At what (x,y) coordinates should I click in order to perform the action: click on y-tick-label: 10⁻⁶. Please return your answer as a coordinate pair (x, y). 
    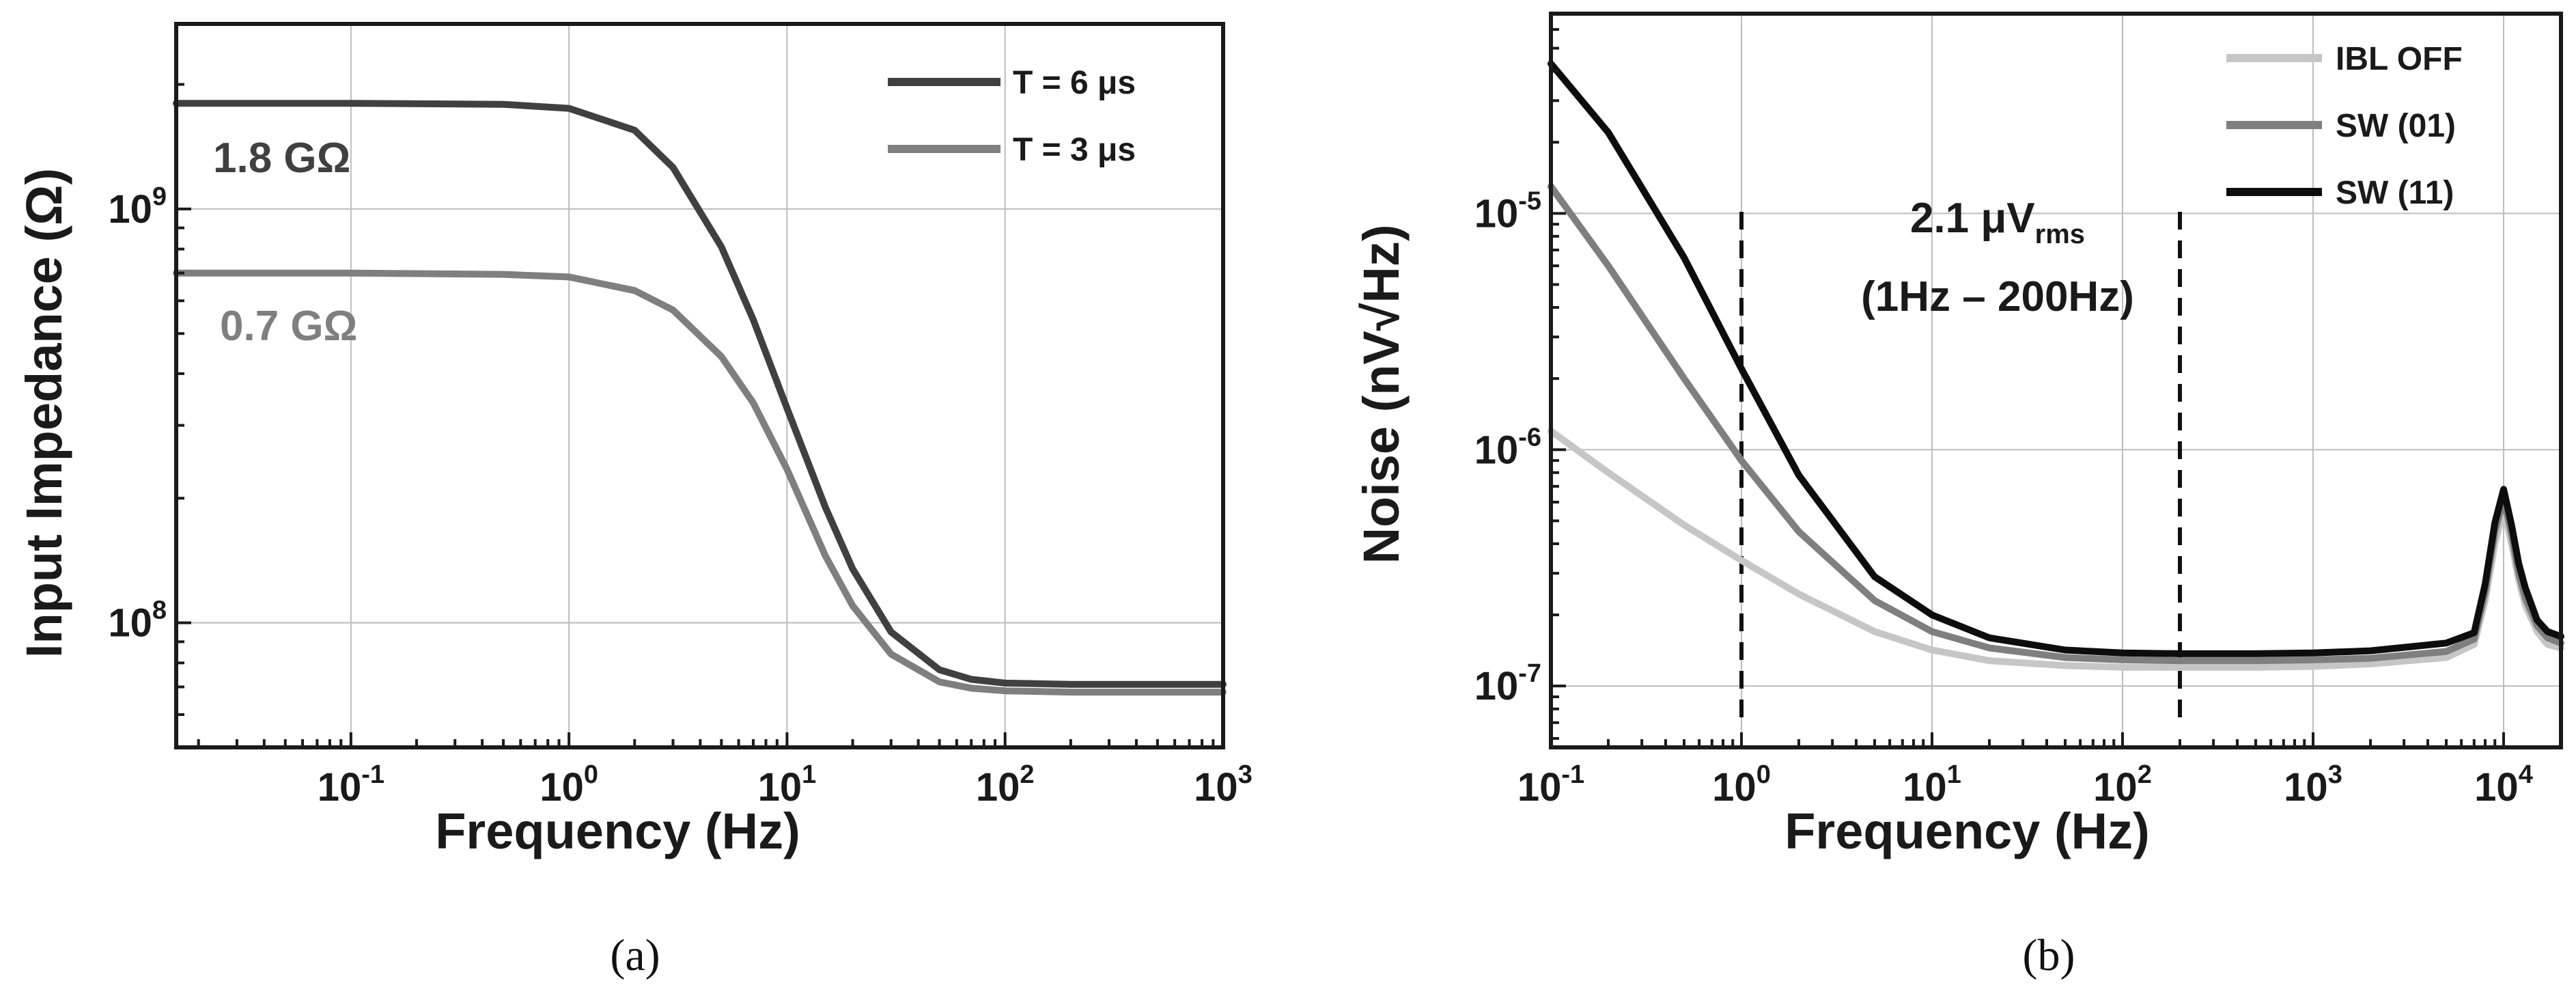
    Looking at the image, I should click on (1507, 447).